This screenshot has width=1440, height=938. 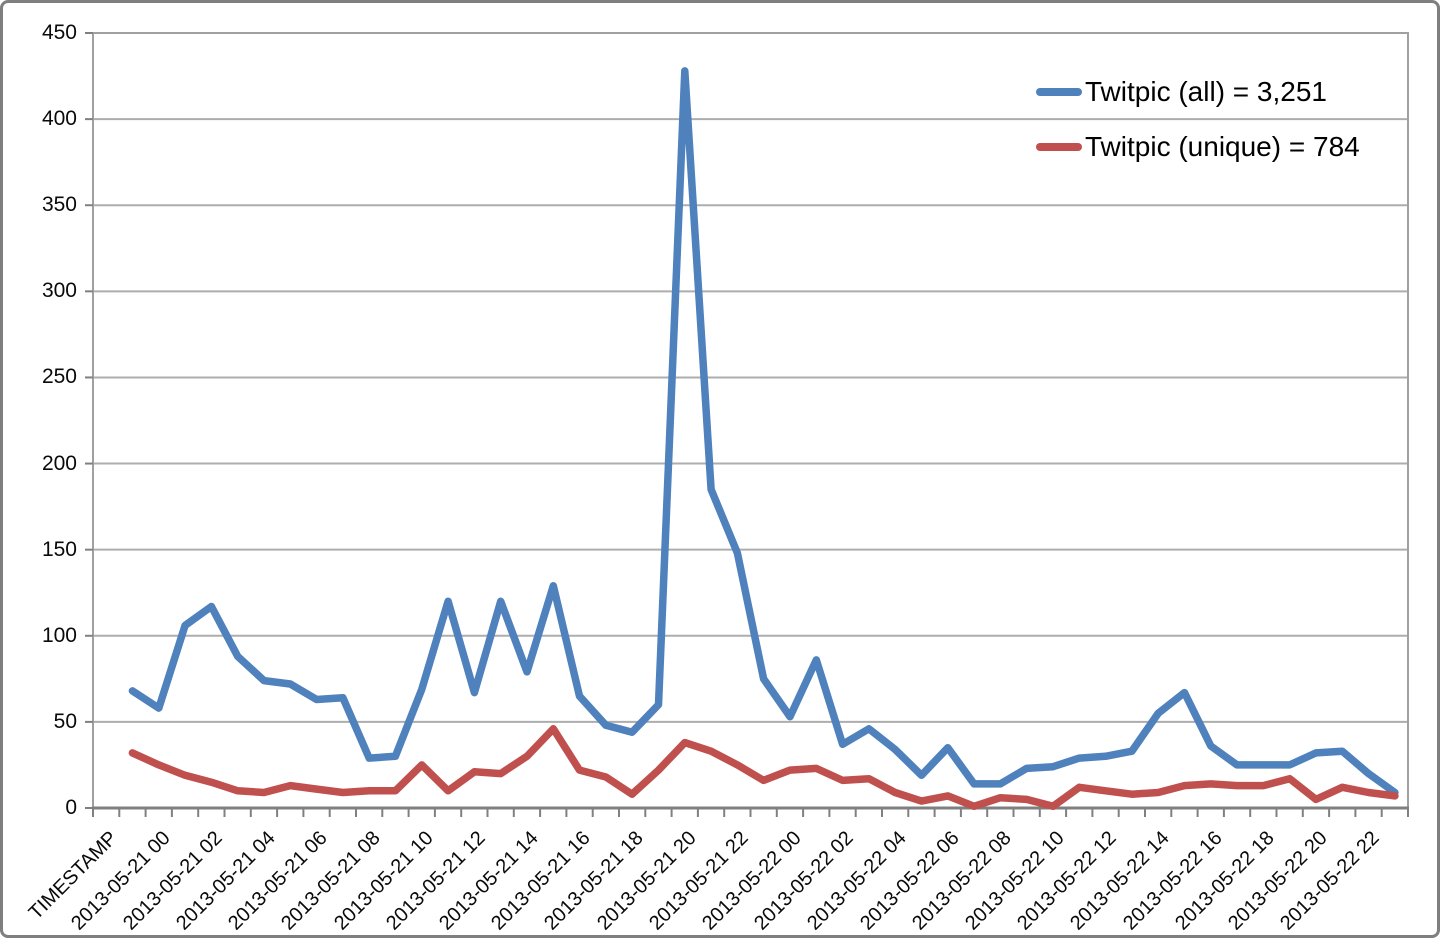 I want to click on y-axis-label: 250, so click(x=59, y=377).